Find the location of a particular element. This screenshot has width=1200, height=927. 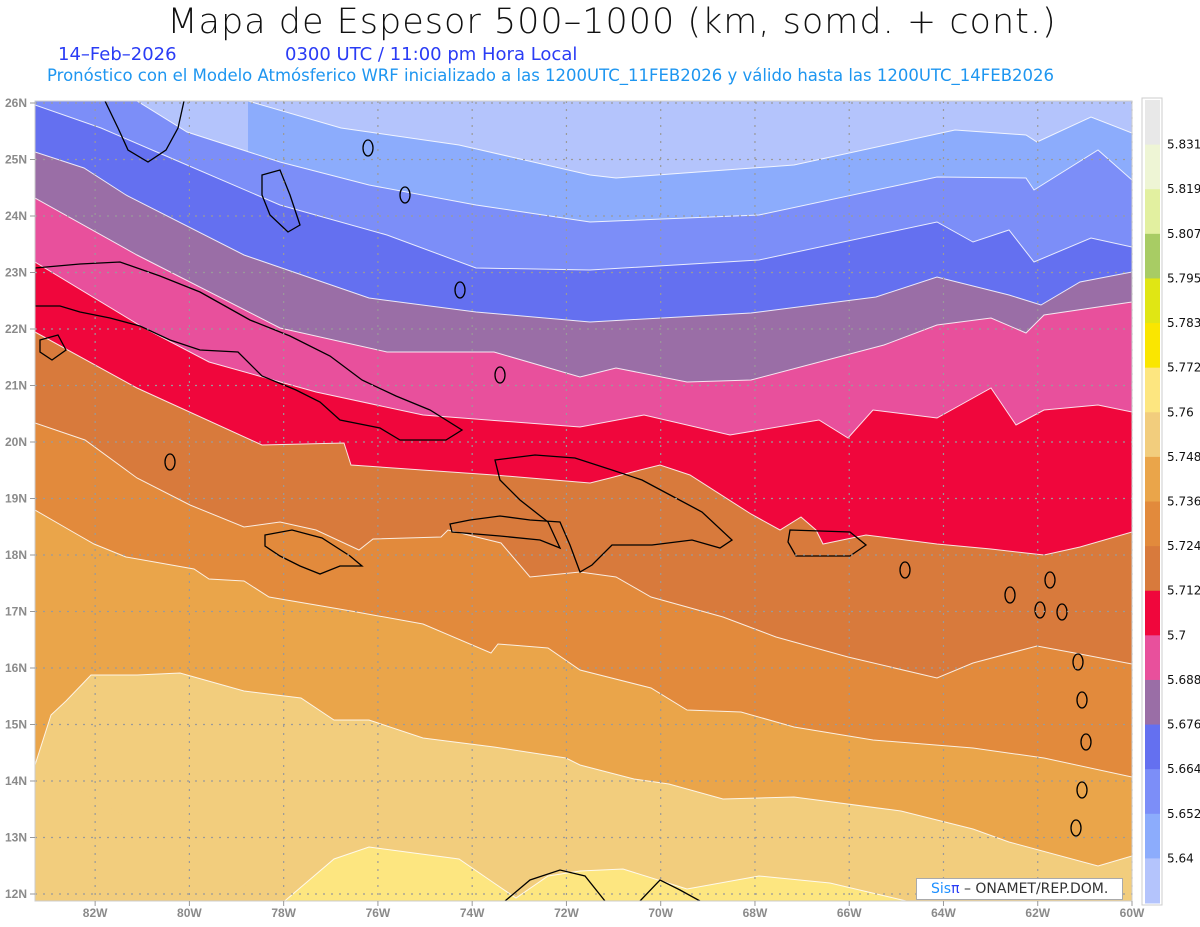

colorbar-label: 5.772 is located at coordinates (1183, 368).